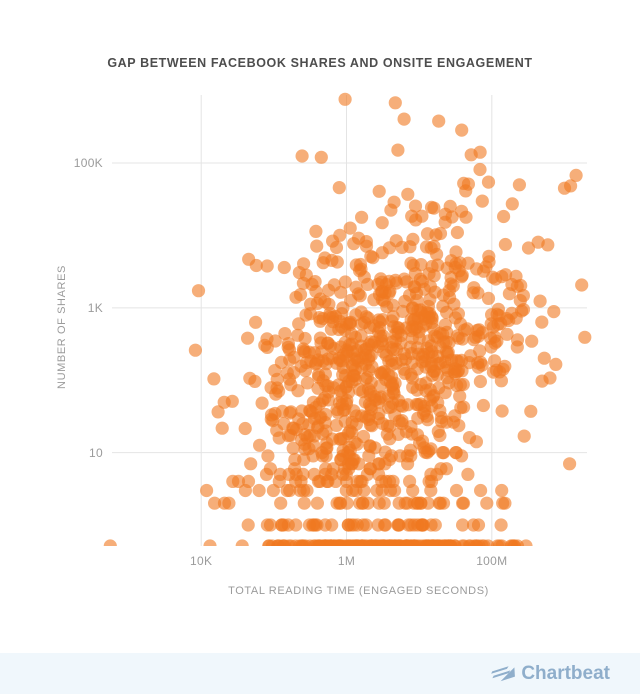 This screenshot has height=694, width=640. Describe the element at coordinates (201, 561) in the screenshot. I see `x-tick-label: 10K` at that location.